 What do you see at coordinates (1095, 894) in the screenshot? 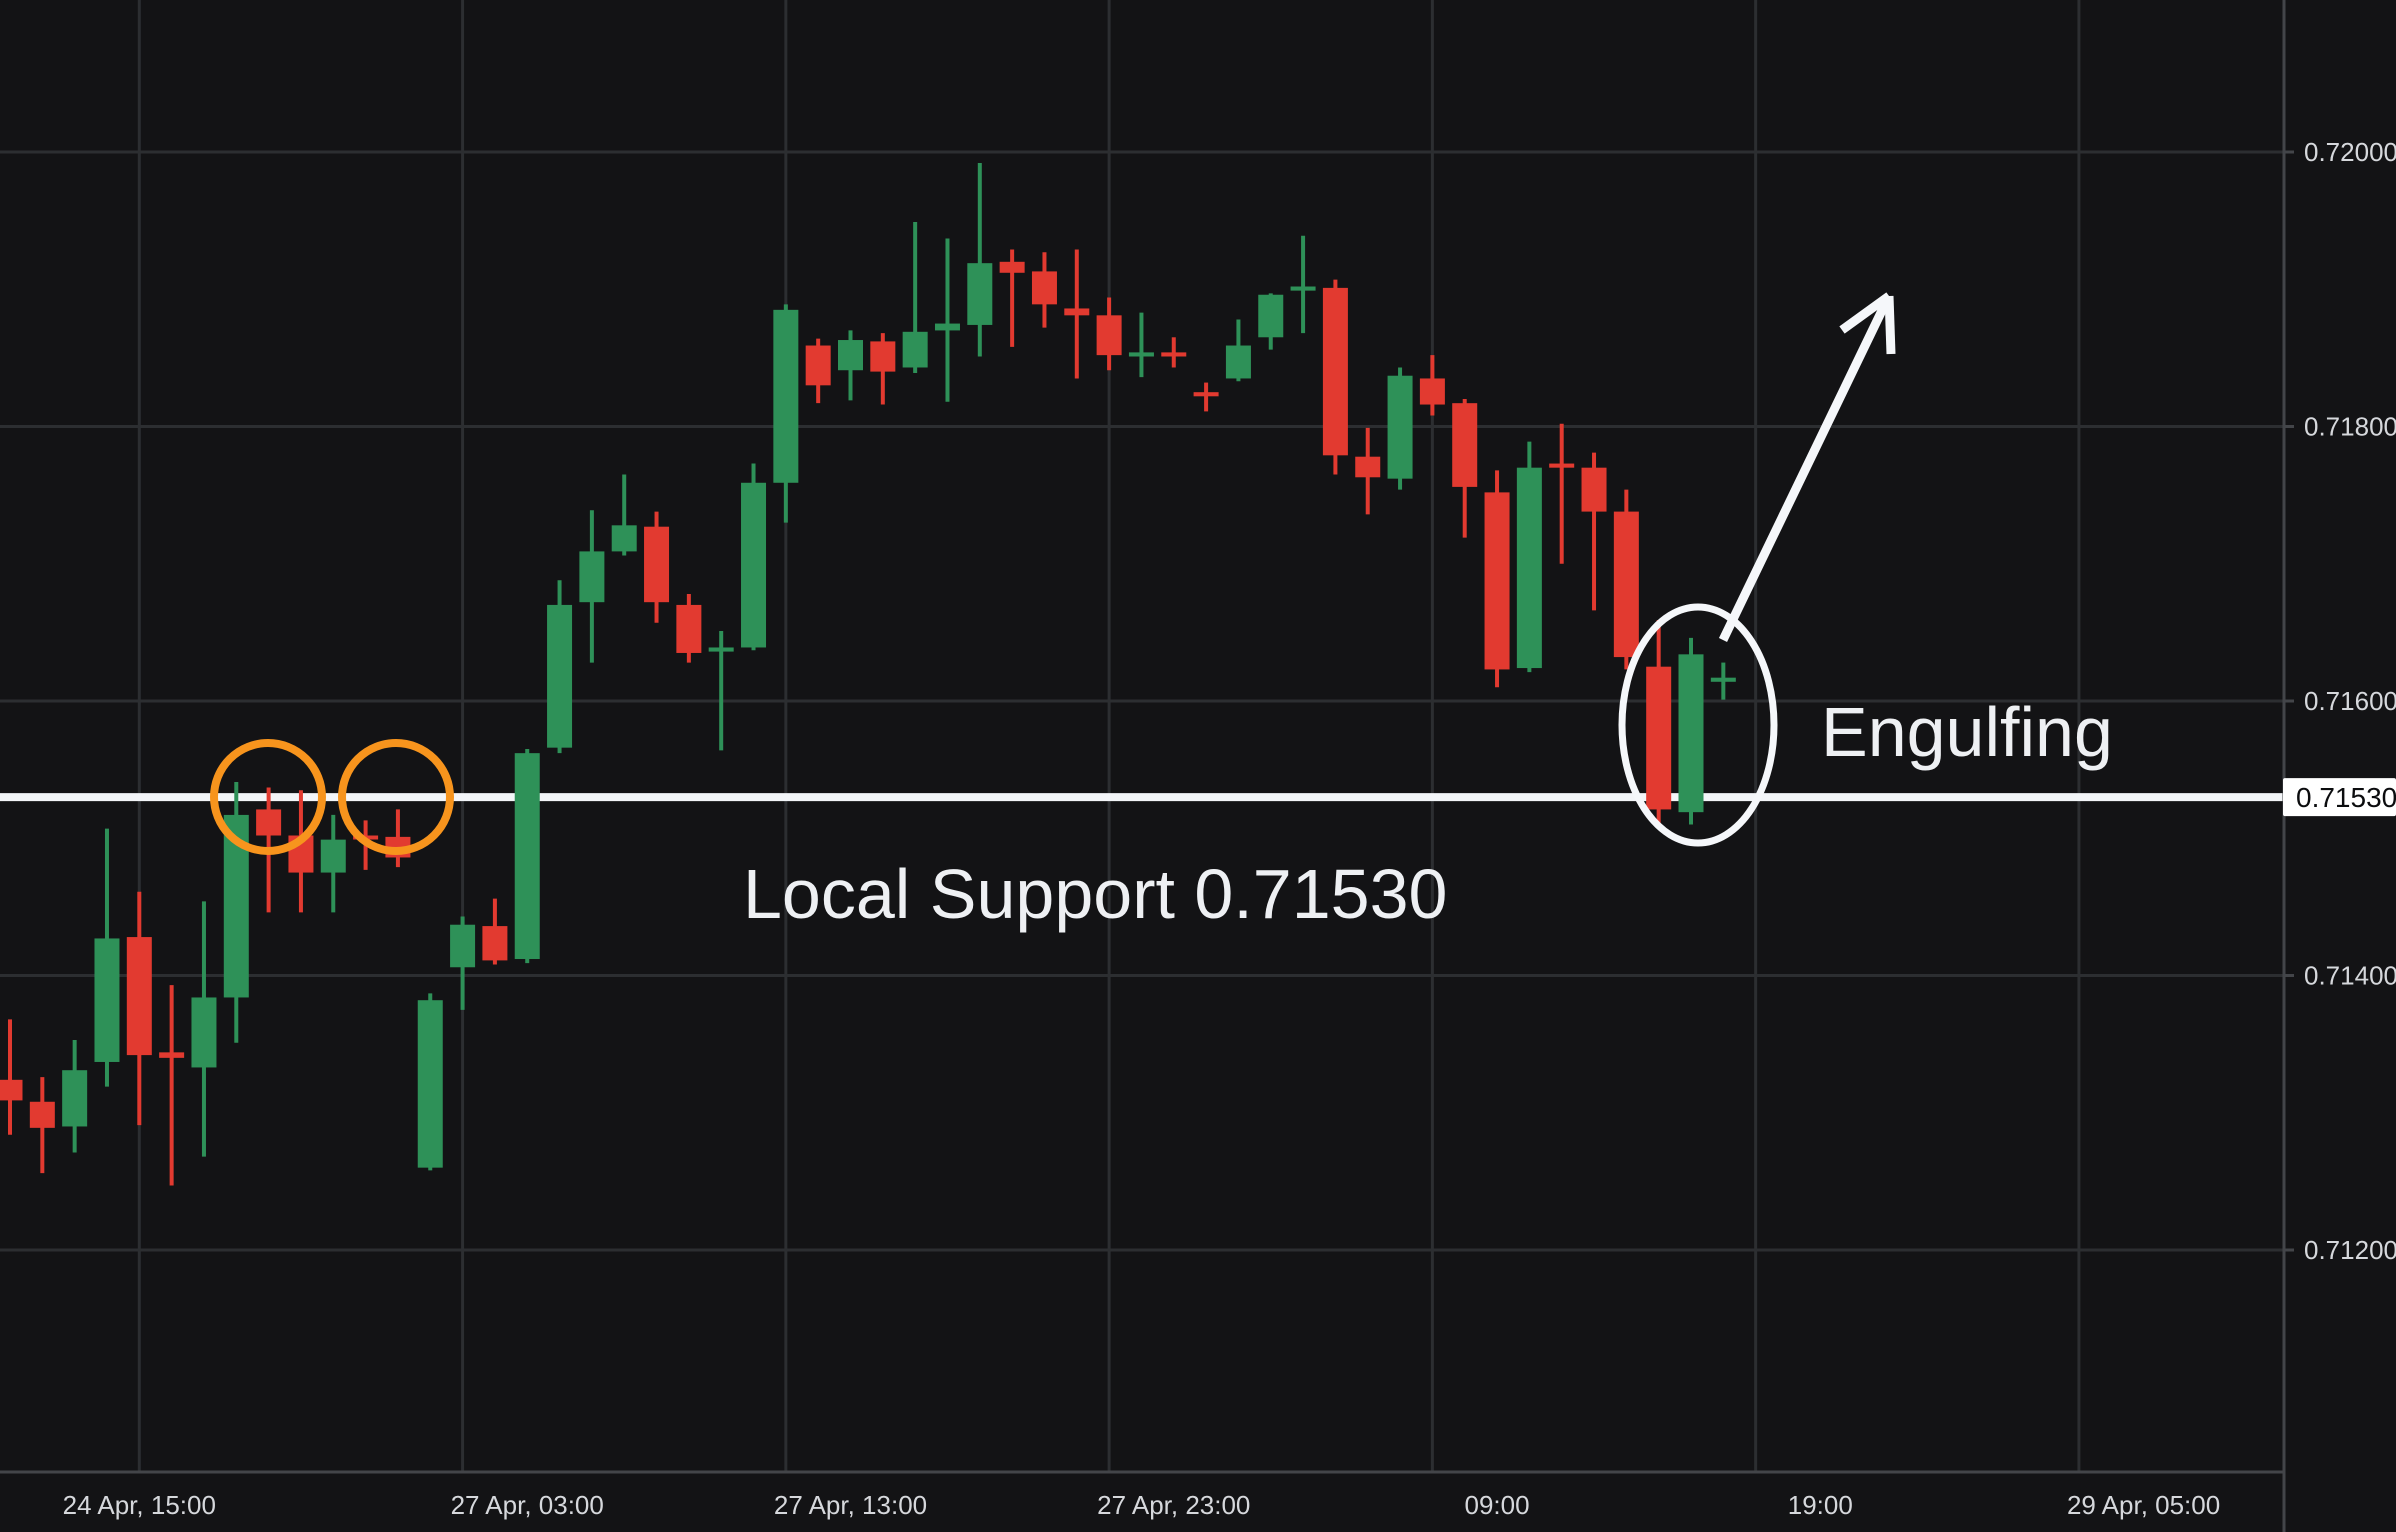
I see `local-support-caption: Local Support 0.71530` at bounding box center [1095, 894].